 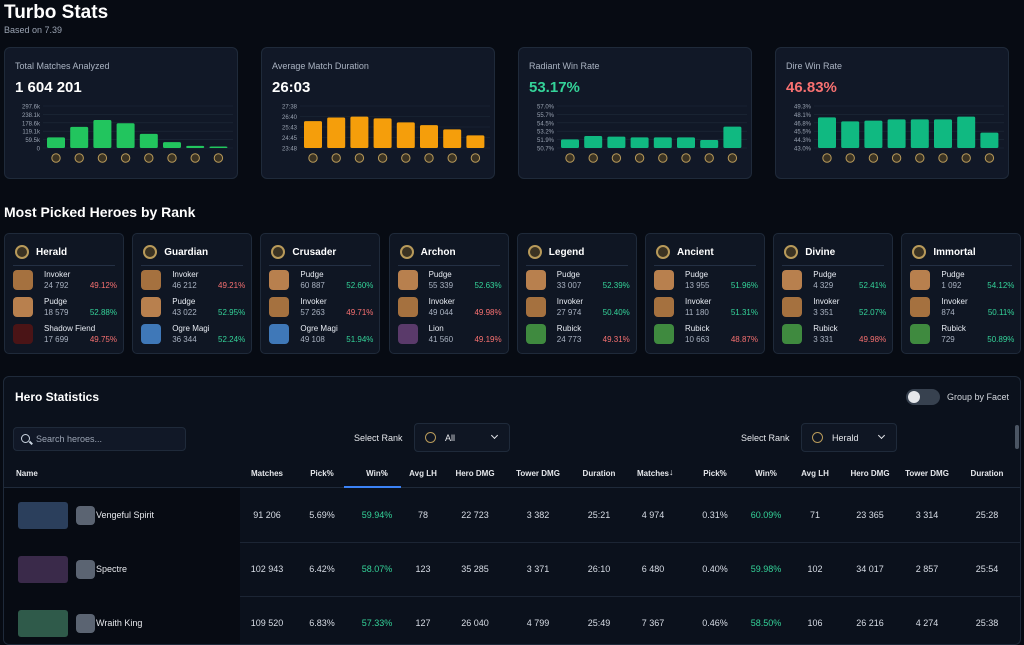 What do you see at coordinates (870, 473) in the screenshot?
I see `column-header-hero-dmg-rank: Hero DMG` at bounding box center [870, 473].